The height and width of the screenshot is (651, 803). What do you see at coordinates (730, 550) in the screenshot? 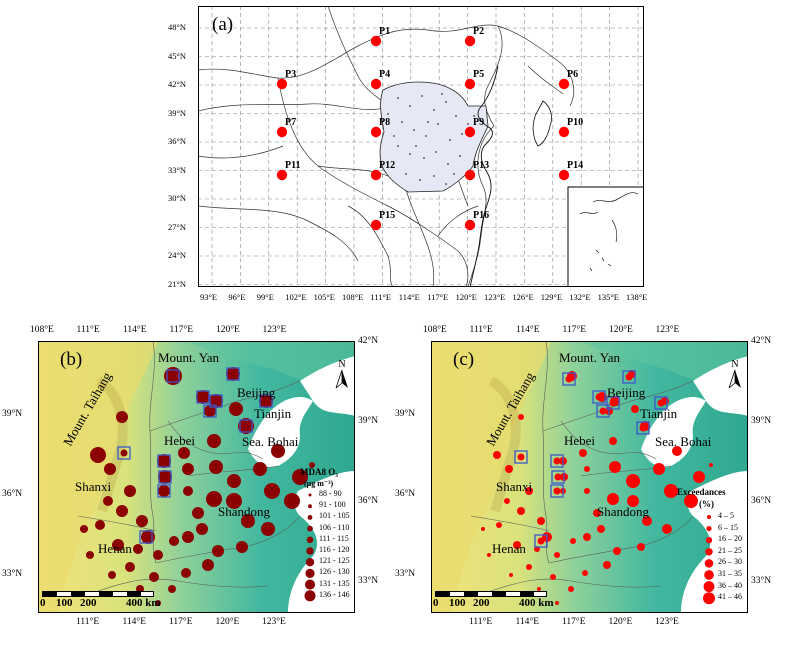
I see `legend-label: 21 – 25` at bounding box center [730, 550].